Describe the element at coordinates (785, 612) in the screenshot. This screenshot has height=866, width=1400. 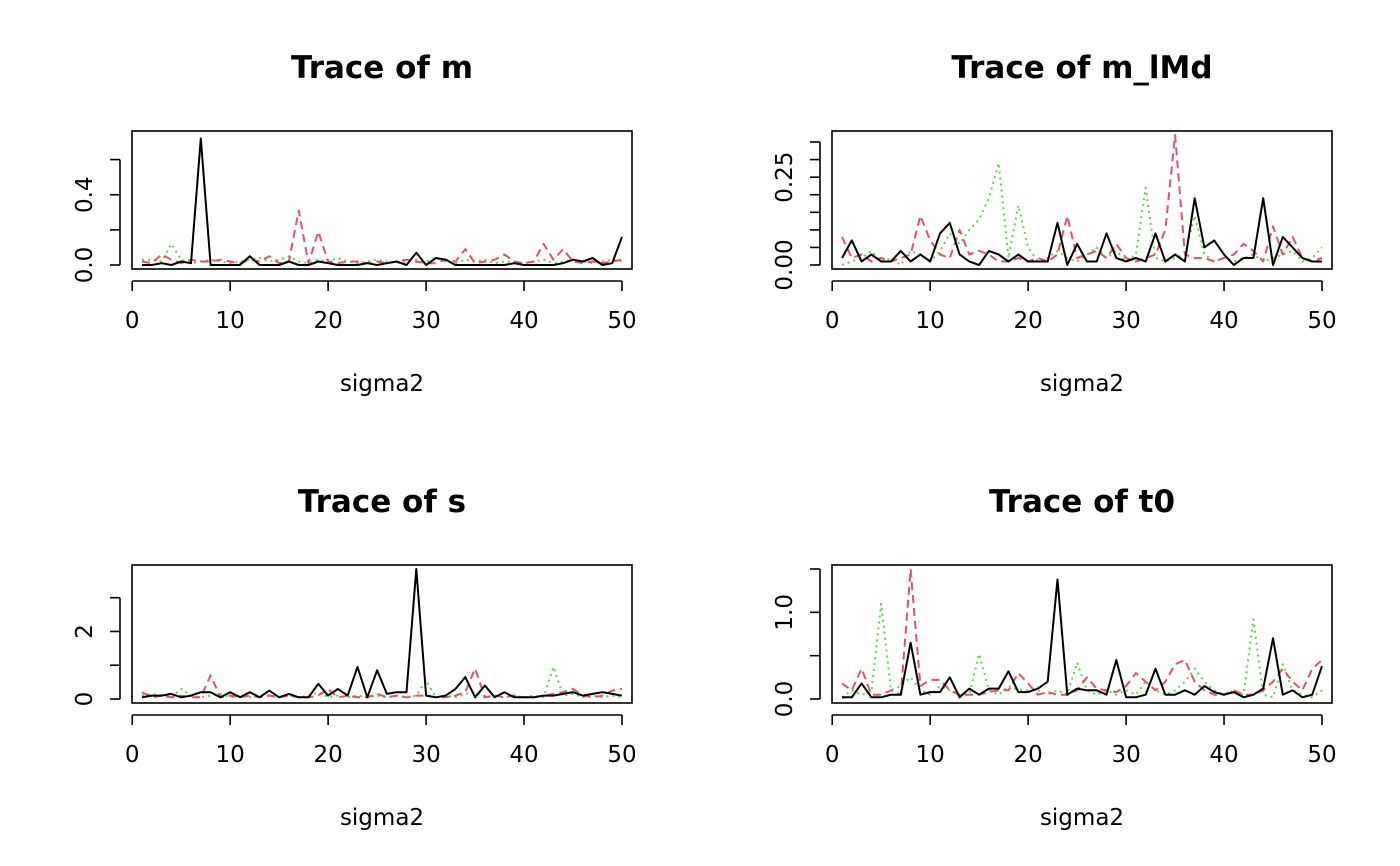
I see `y-tick-label: 1.0` at that location.